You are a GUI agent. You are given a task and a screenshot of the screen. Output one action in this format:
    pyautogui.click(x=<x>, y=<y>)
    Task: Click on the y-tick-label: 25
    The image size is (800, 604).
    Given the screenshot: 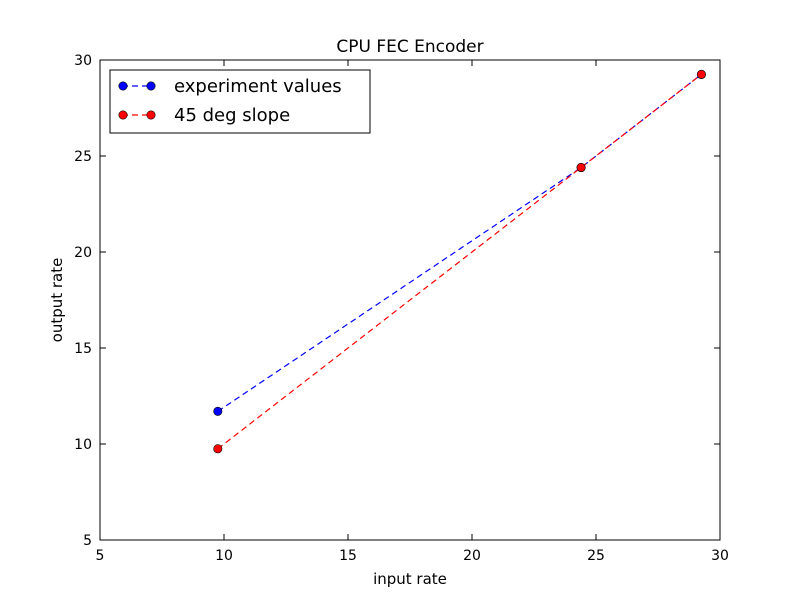 What is the action you would take?
    pyautogui.click(x=83, y=157)
    